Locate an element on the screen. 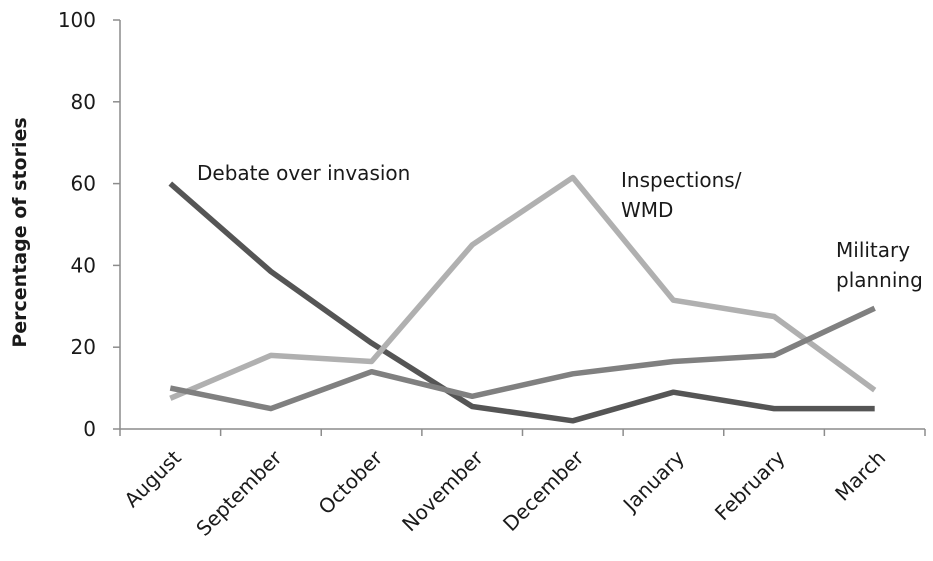 Image resolution: width=933 pixels, height=561 pixels. series-annotation: Debate over invasion is located at coordinates (303, 173).